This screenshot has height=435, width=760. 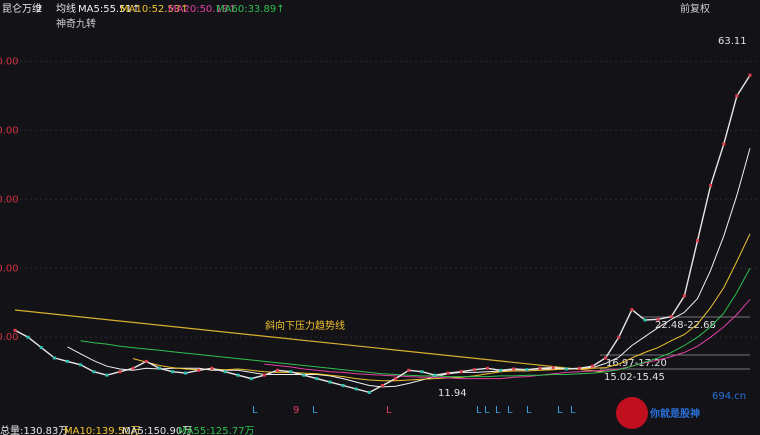 I want to click on y-tick-label: 40.00, so click(x=9, y=199).